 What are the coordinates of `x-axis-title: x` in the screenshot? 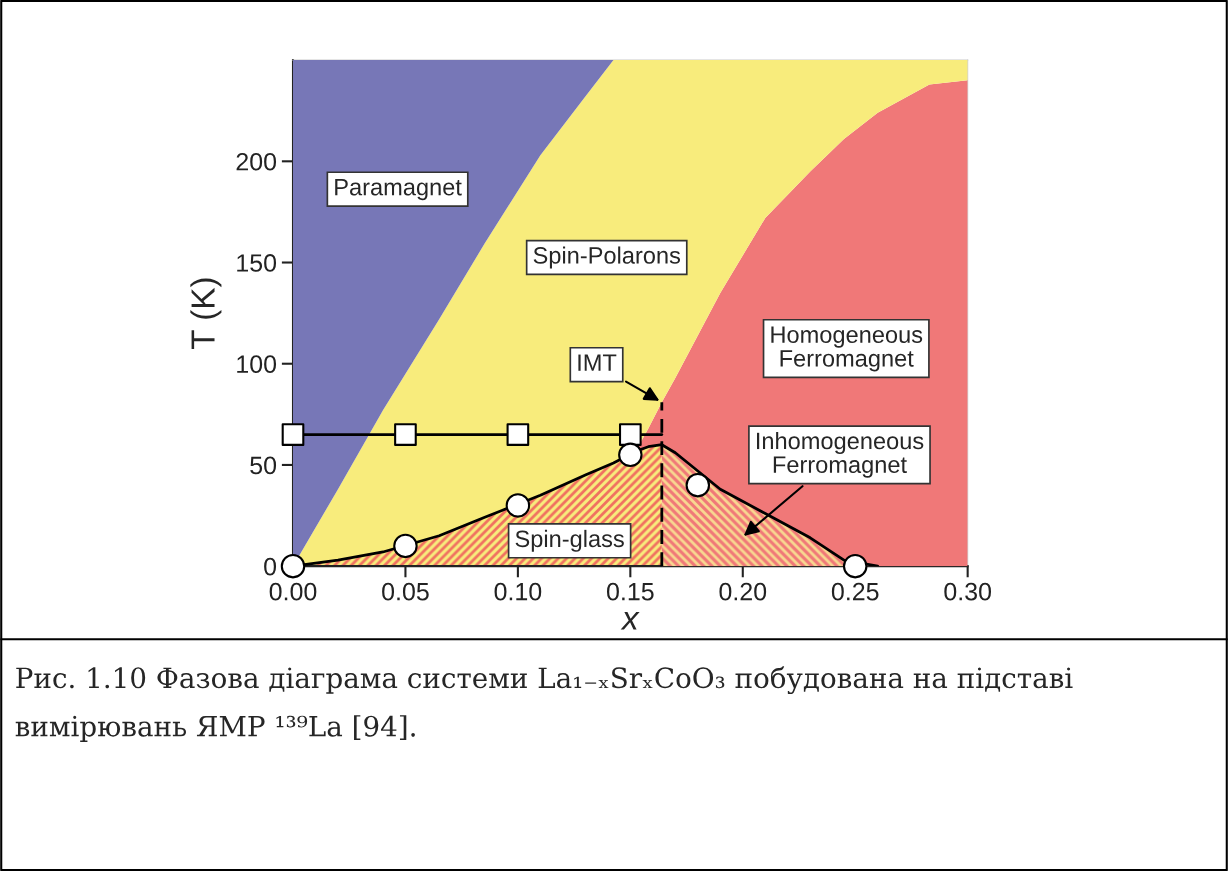 It's located at (630, 620).